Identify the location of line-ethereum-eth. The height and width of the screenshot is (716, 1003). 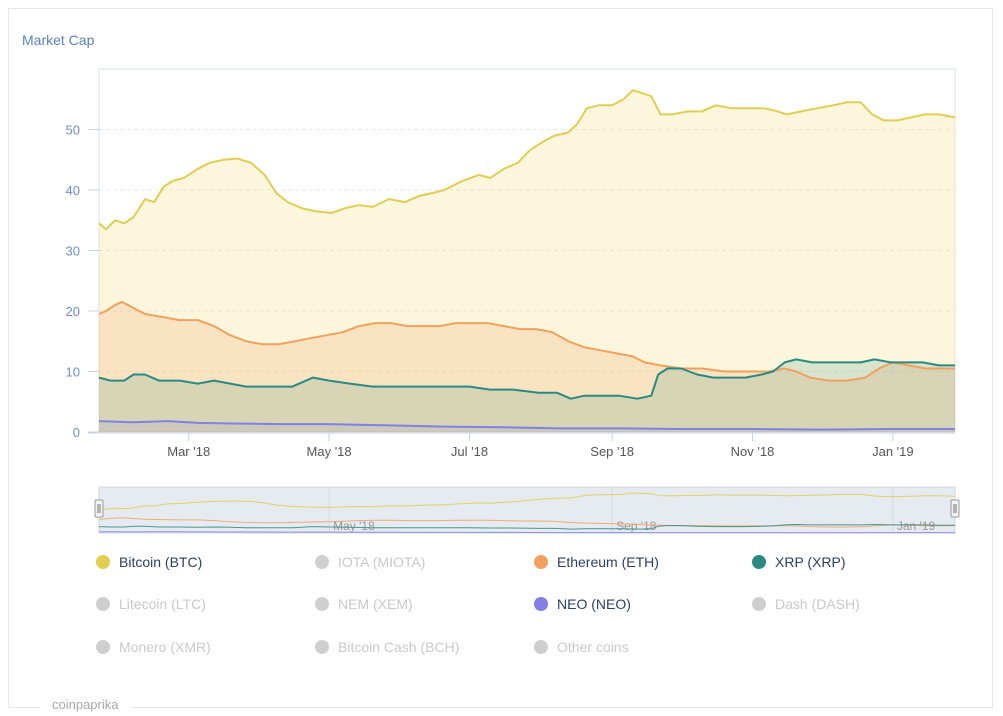
(526, 341).